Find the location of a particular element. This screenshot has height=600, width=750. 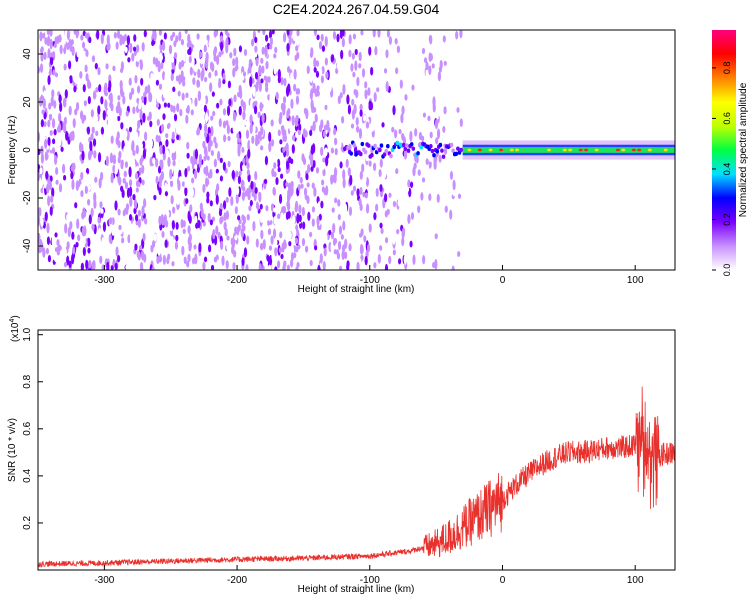

x-tick-label: 100 is located at coordinates (635, 580).